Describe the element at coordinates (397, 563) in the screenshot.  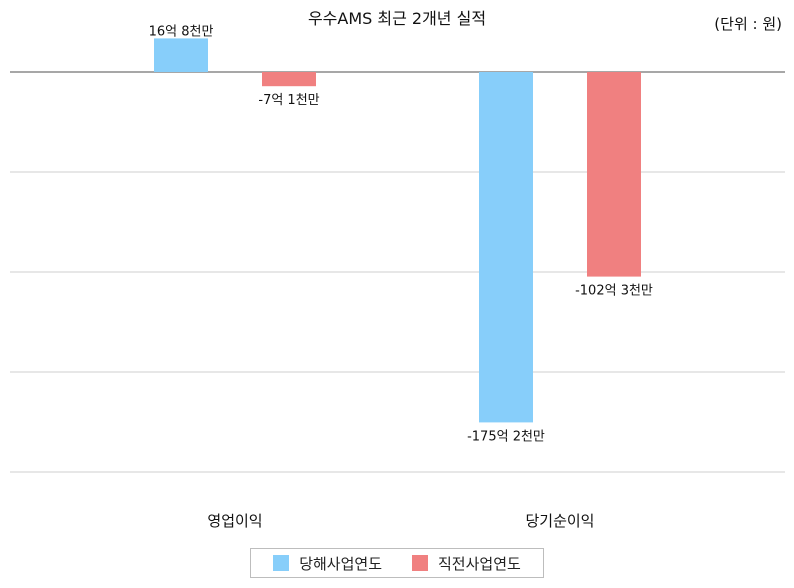
I see `chart-legend: 당해사업연도 직전사업연도` at that location.